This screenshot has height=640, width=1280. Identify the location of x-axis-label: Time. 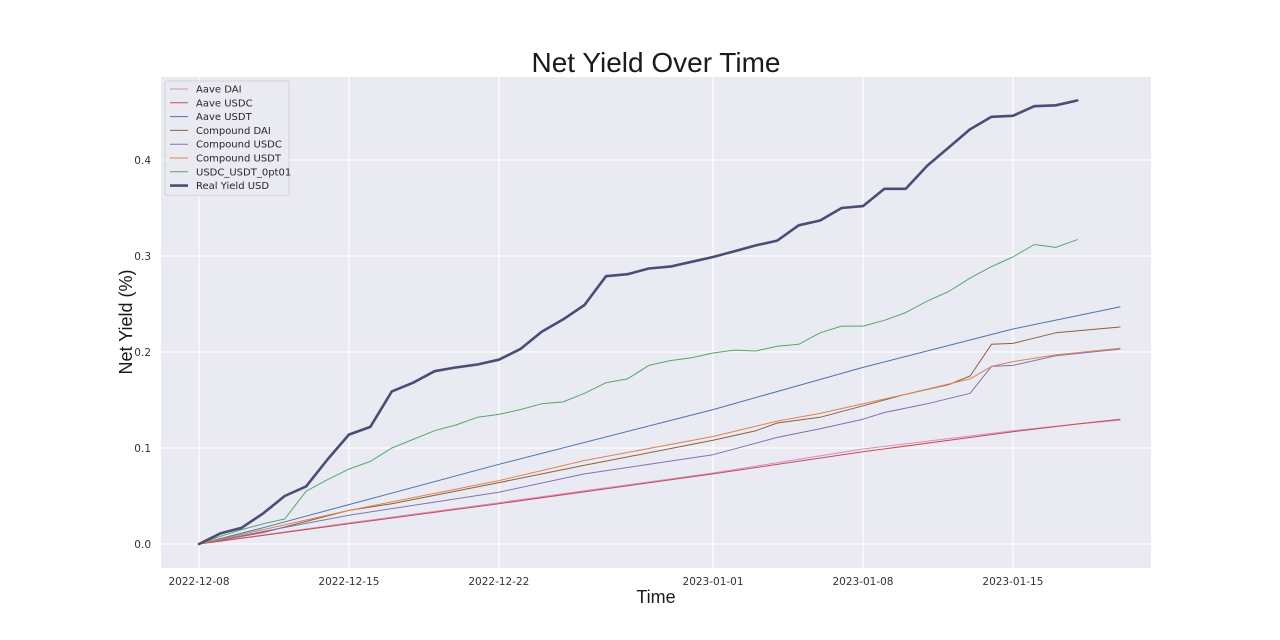
(655, 597).